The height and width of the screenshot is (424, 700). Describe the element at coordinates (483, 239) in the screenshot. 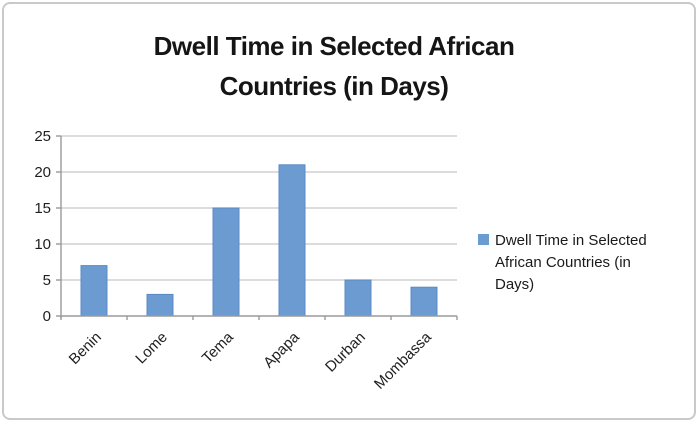

I see `legend-swatch-icon` at that location.